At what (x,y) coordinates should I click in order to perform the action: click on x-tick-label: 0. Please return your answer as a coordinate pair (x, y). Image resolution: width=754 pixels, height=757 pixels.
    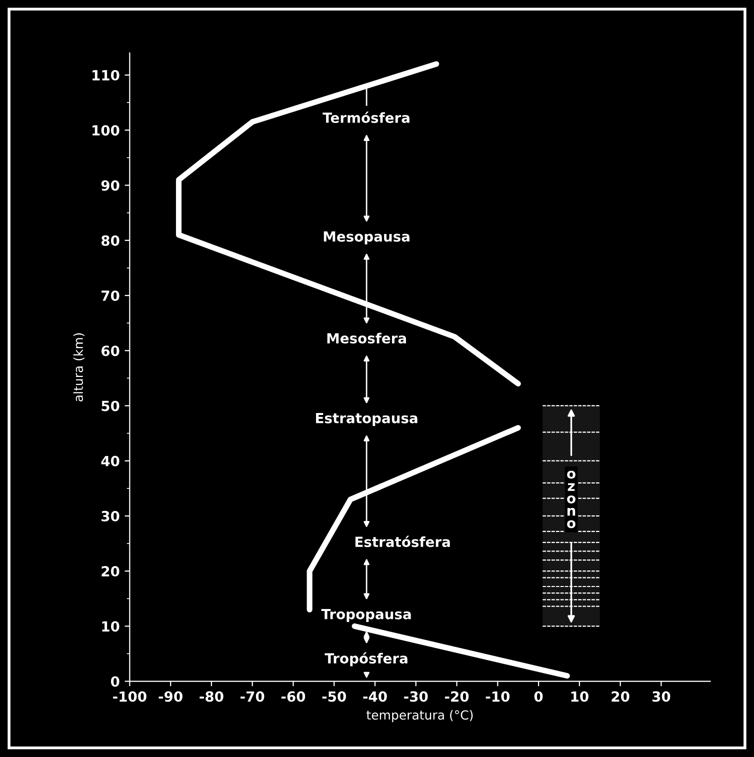
    Looking at the image, I should click on (538, 696).